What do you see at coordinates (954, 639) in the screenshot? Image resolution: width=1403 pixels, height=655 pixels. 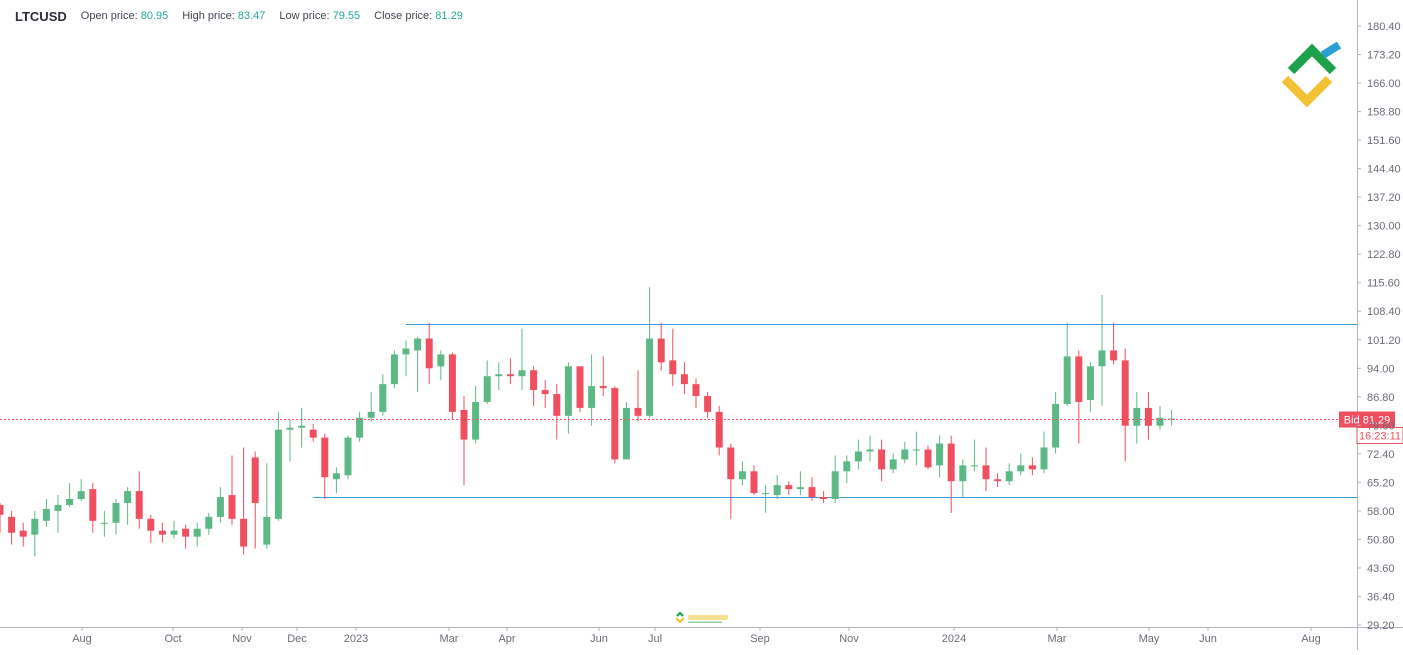 I see `x-tick-label: 2024` at bounding box center [954, 639].